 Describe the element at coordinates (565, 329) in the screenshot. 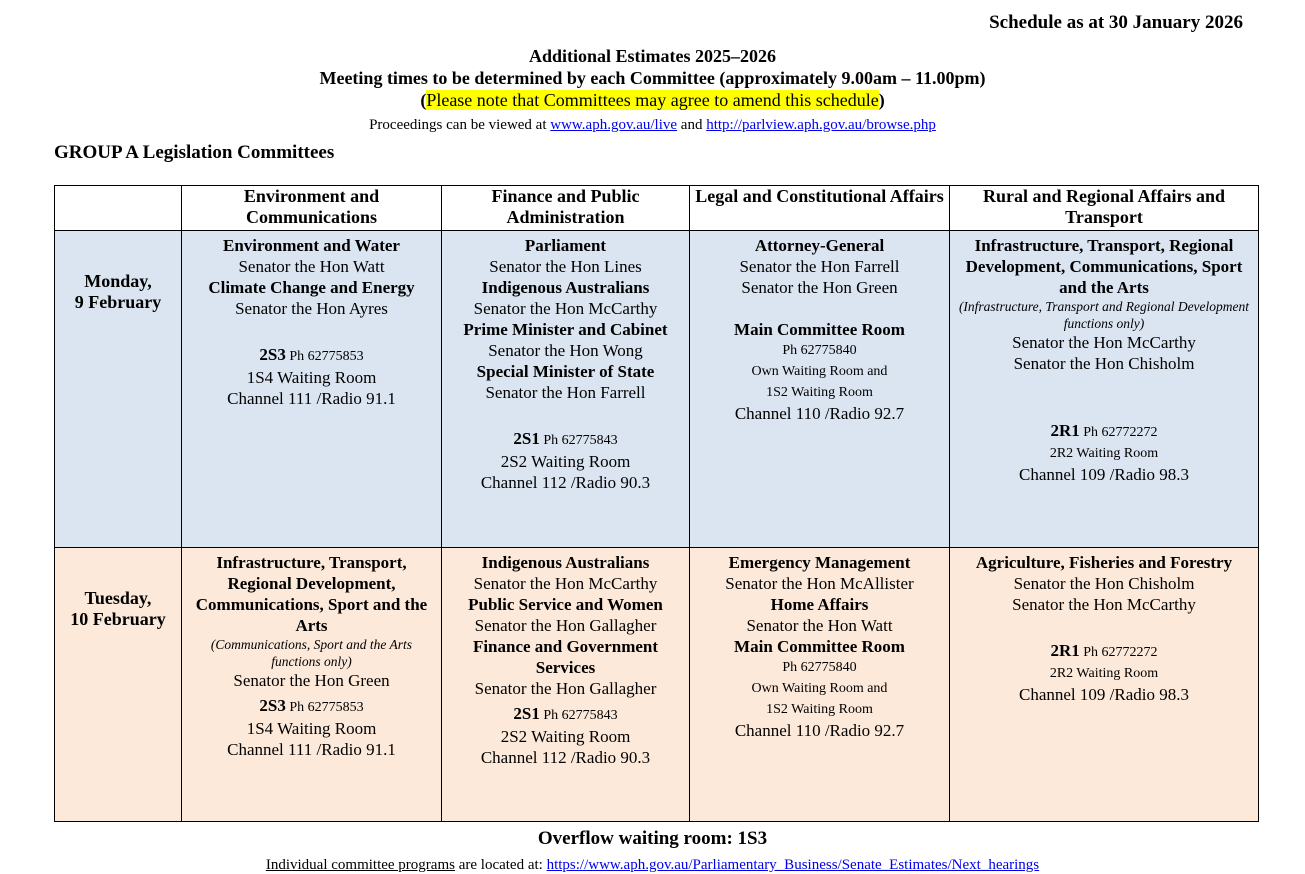

I see `portfolio-name: Prime Minister and Cabinet` at that location.